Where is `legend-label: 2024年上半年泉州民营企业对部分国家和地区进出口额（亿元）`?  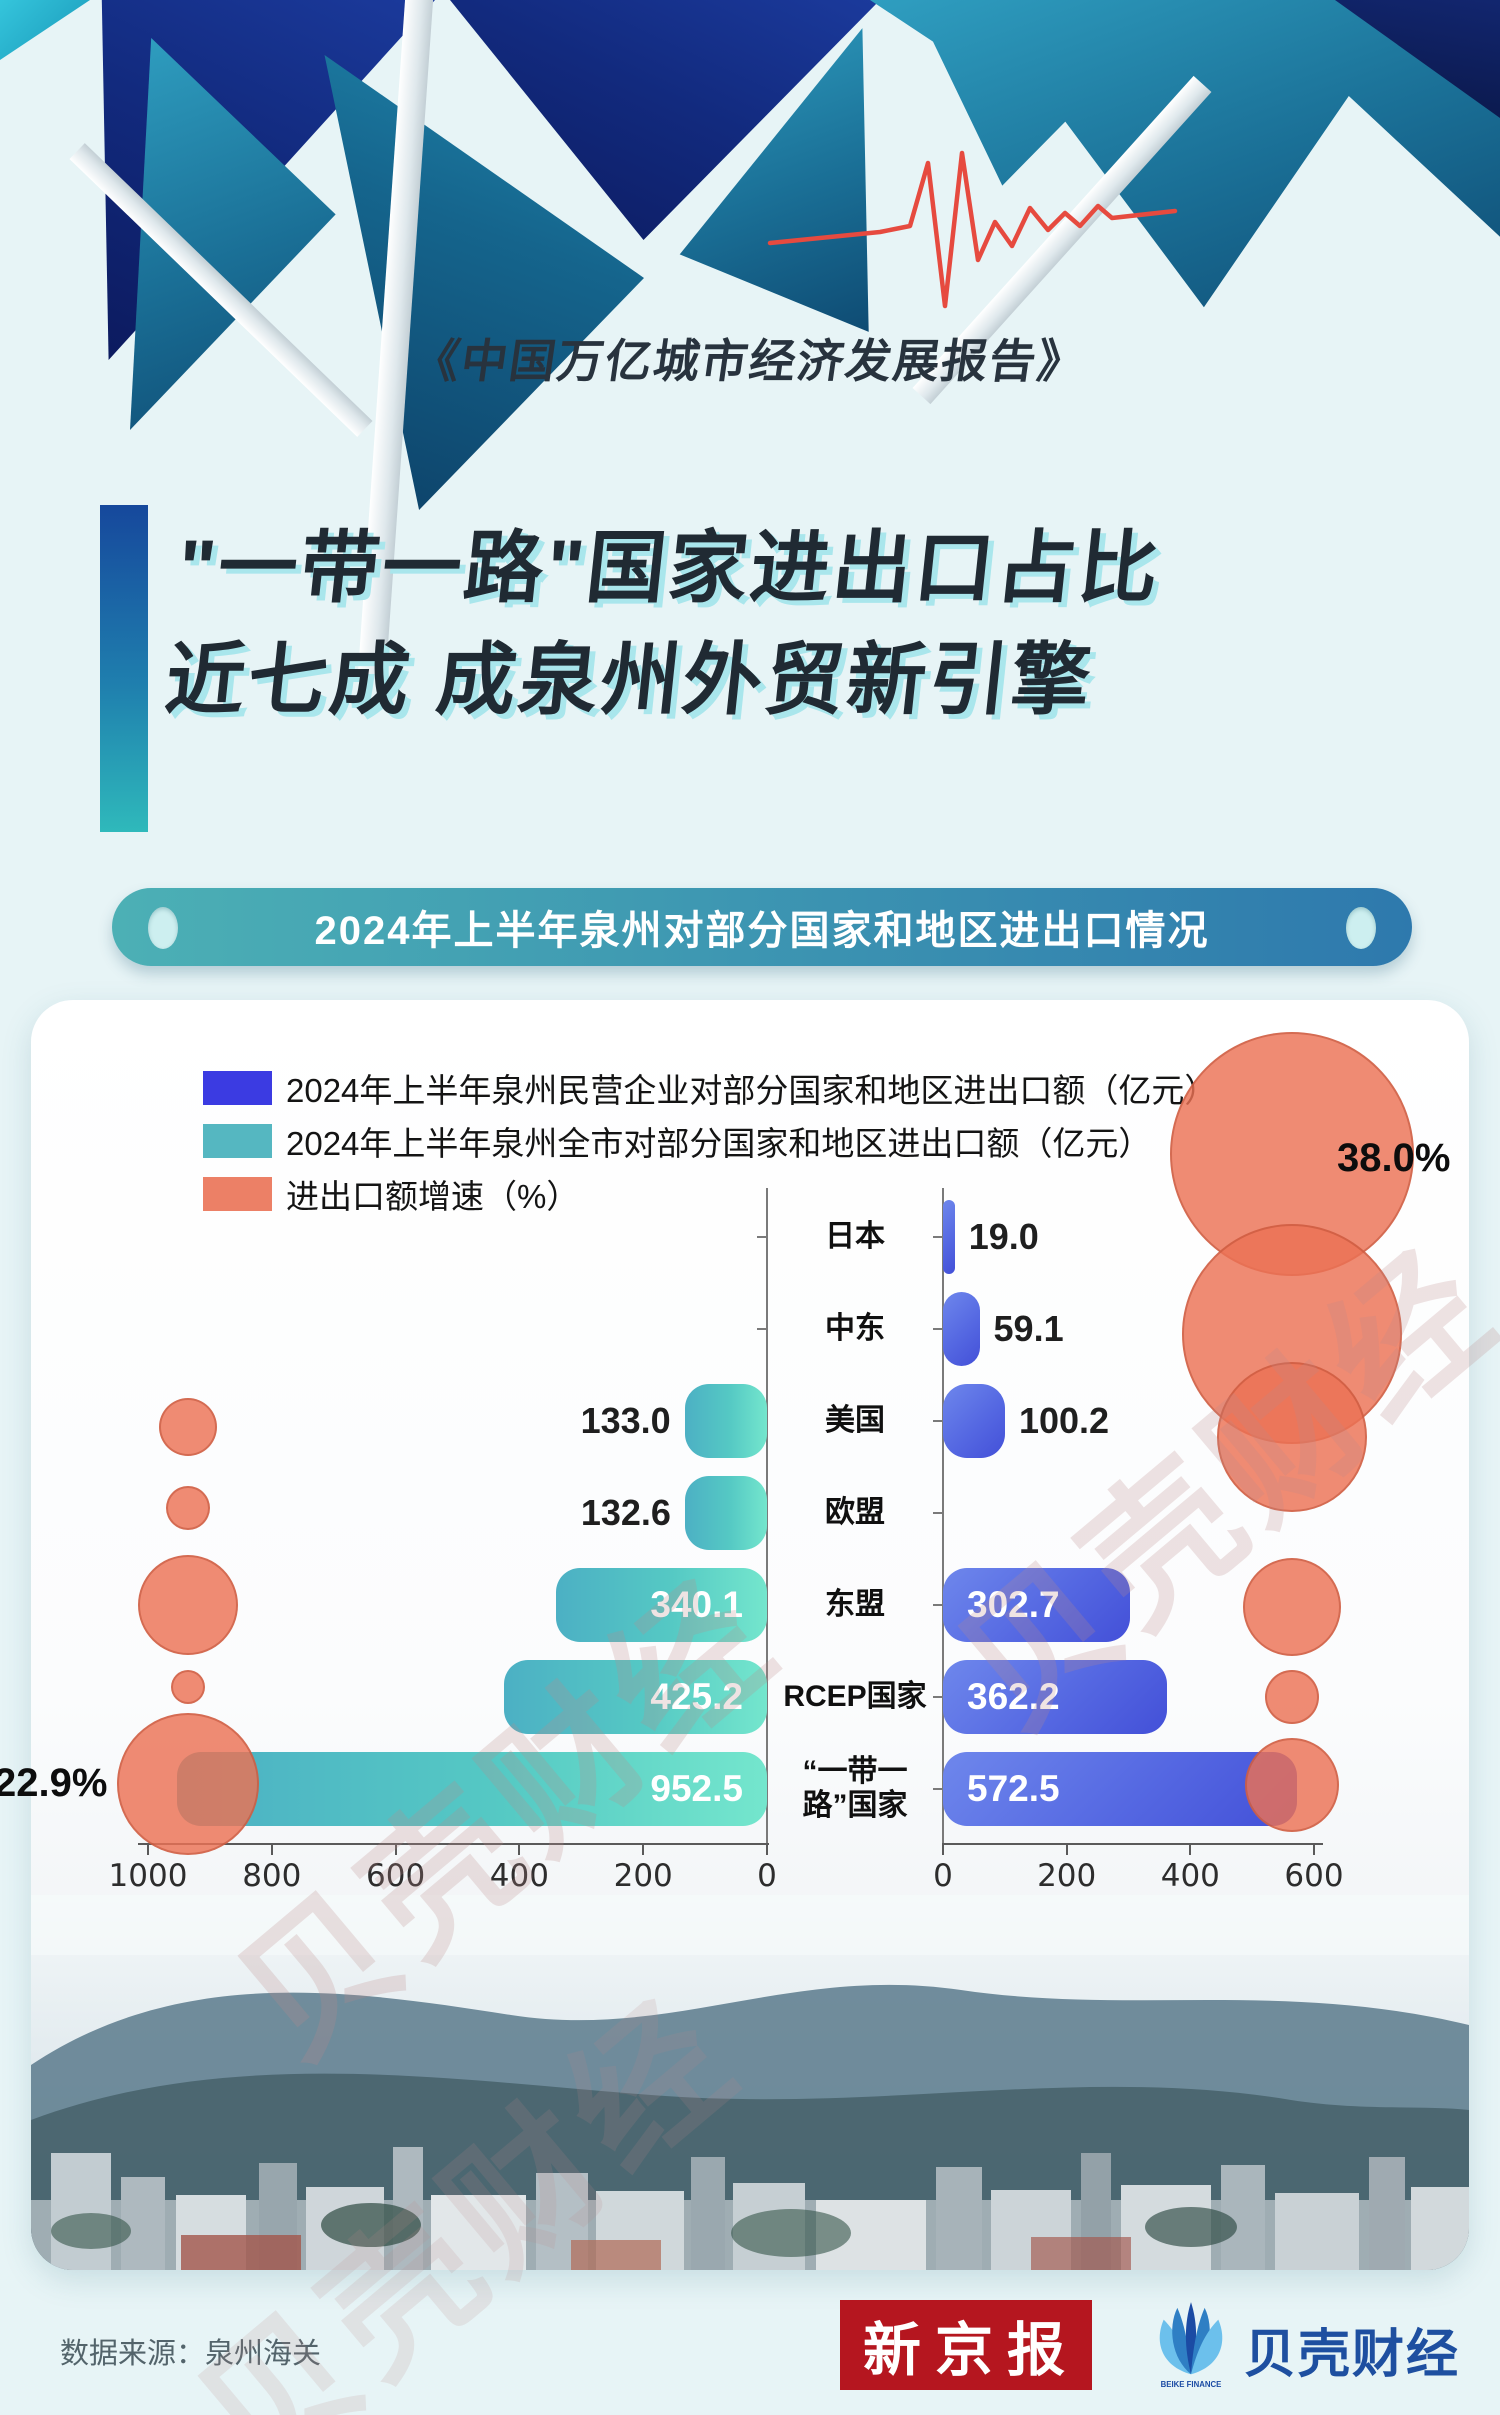 legend-label: 2024年上半年泉州民营企业对部分国家和地区进出口额（亿元） is located at coordinates (752, 1090).